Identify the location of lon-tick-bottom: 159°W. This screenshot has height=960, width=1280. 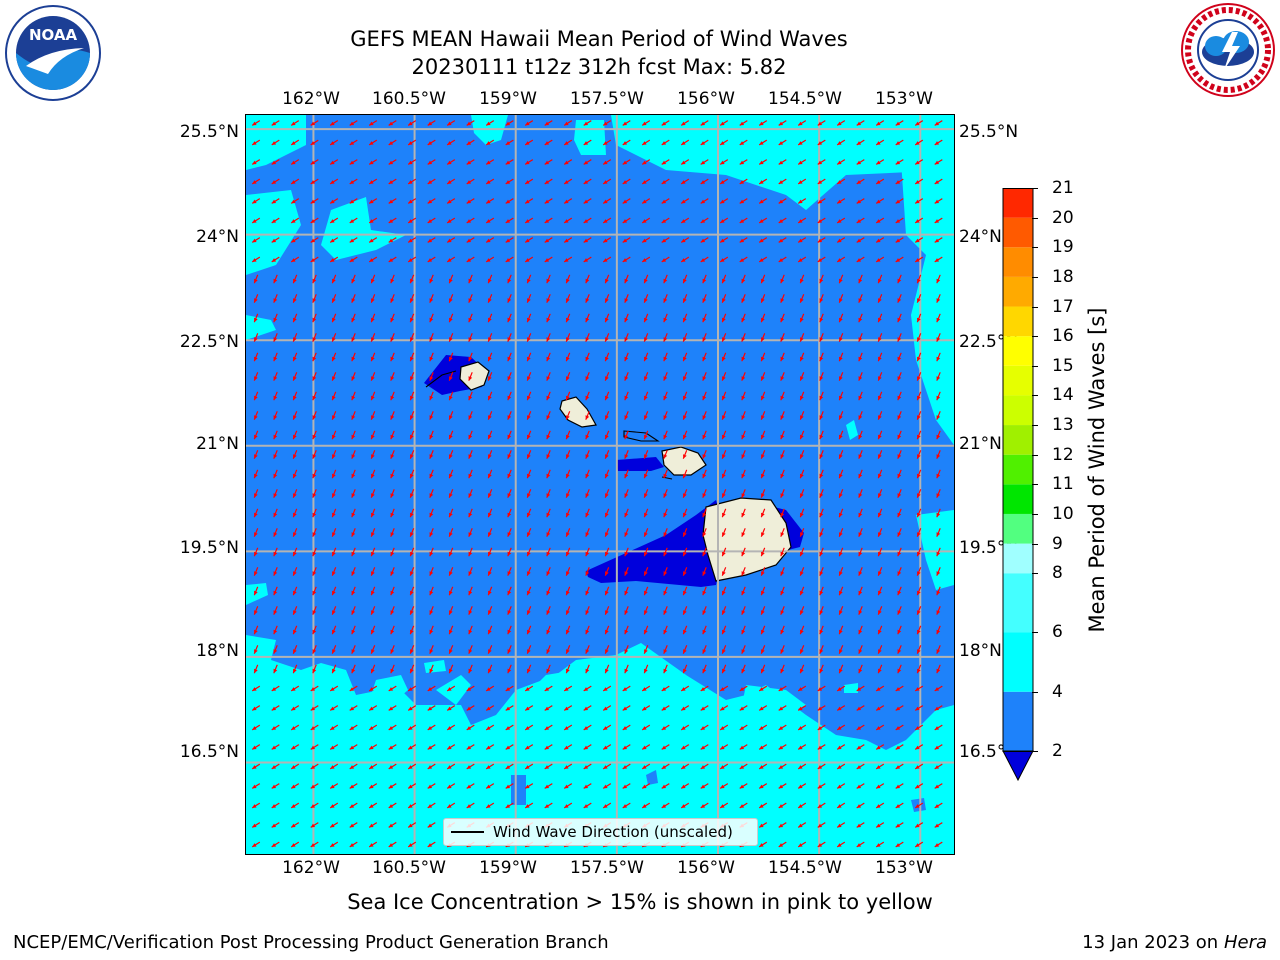
(508, 868).